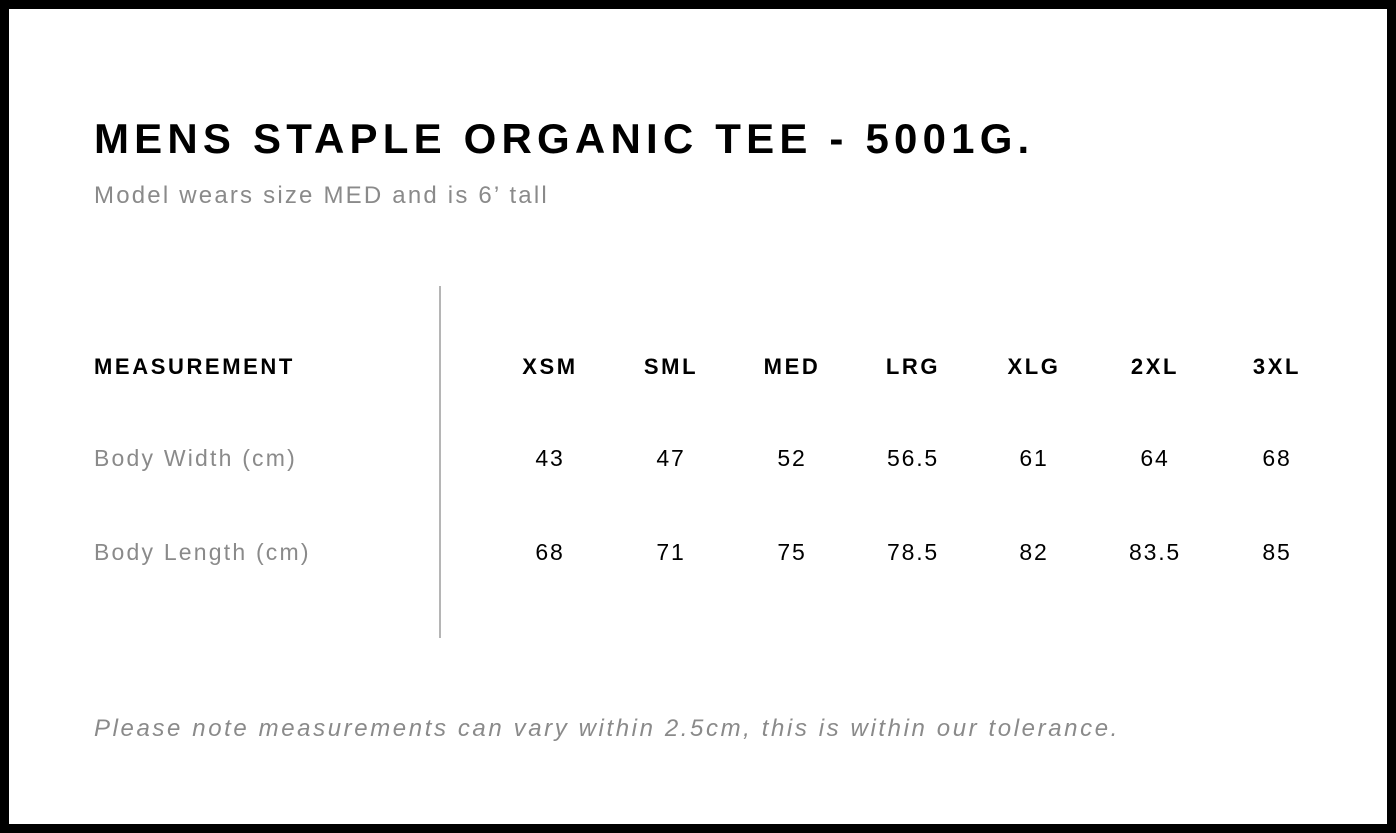 This screenshot has height=833, width=1396. What do you see at coordinates (792, 458) in the screenshot?
I see `table-cell: 52` at bounding box center [792, 458].